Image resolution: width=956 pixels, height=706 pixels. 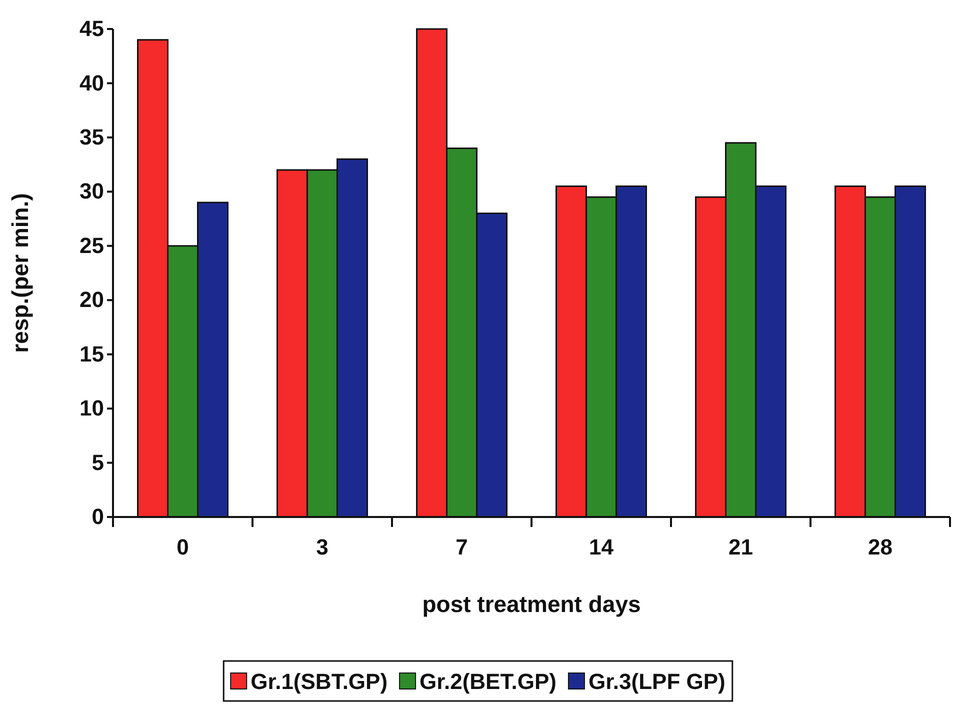 What do you see at coordinates (98, 517) in the screenshot?
I see `y-tick-label: 0` at bounding box center [98, 517].